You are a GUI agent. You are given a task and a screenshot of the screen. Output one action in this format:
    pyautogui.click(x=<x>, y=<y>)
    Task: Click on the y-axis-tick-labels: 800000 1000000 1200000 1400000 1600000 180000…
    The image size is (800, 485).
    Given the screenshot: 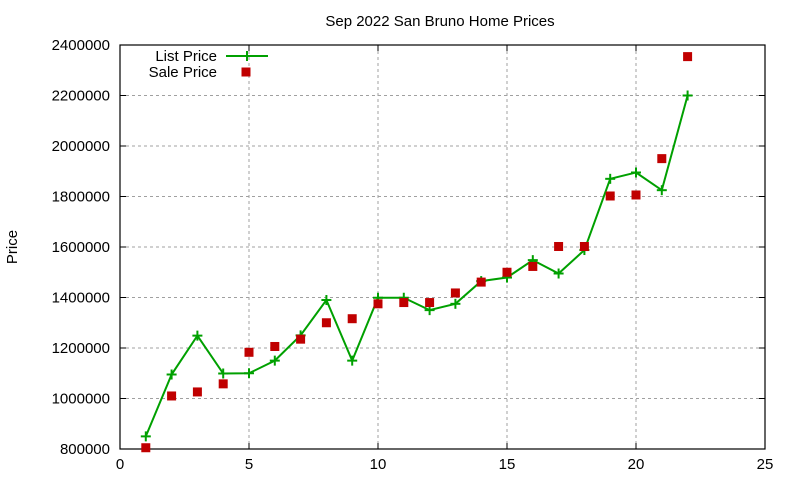 What is the action you would take?
    pyautogui.click(x=81, y=247)
    